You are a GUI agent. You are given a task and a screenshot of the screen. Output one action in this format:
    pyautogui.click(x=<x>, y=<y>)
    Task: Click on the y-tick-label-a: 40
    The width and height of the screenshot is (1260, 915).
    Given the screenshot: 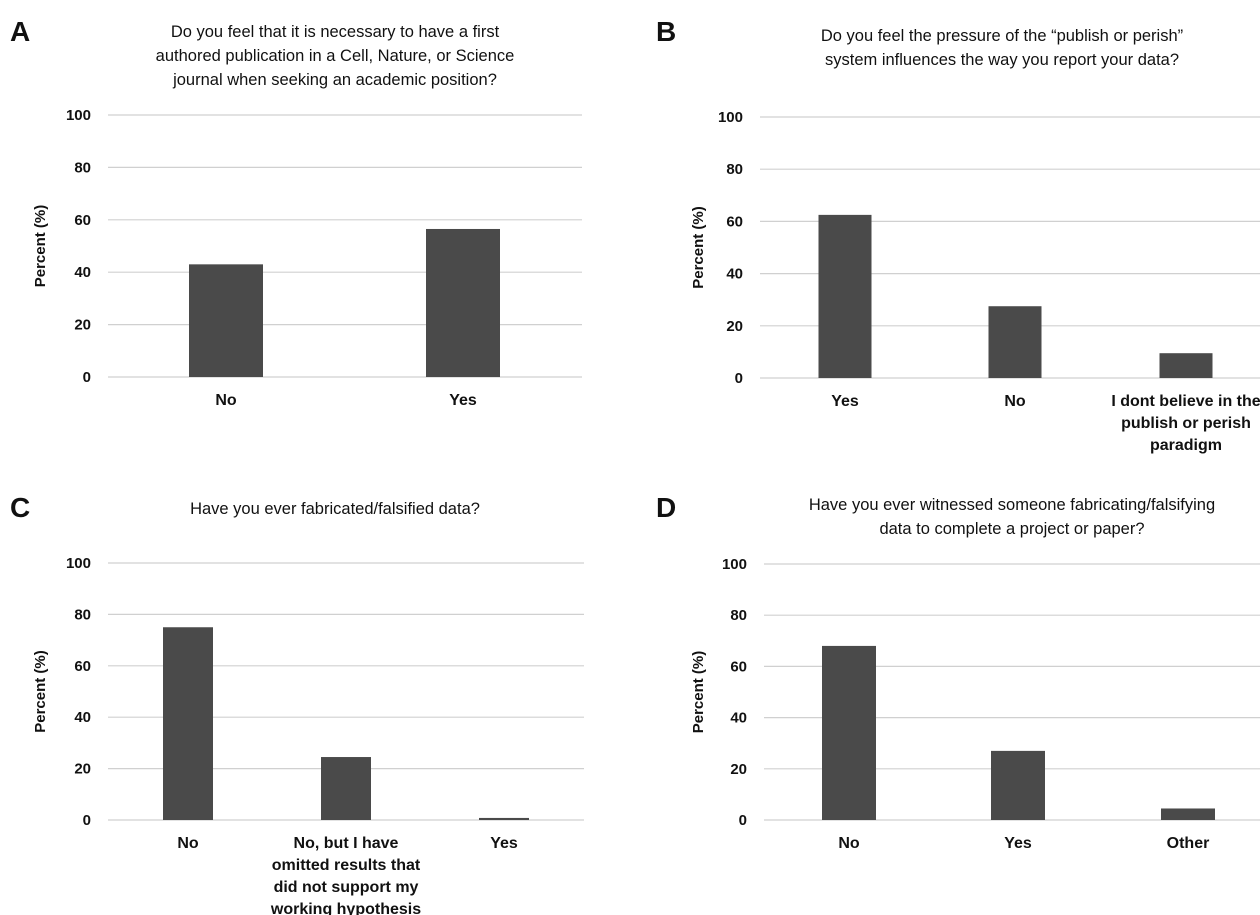 What is the action you would take?
    pyautogui.click(x=82, y=272)
    